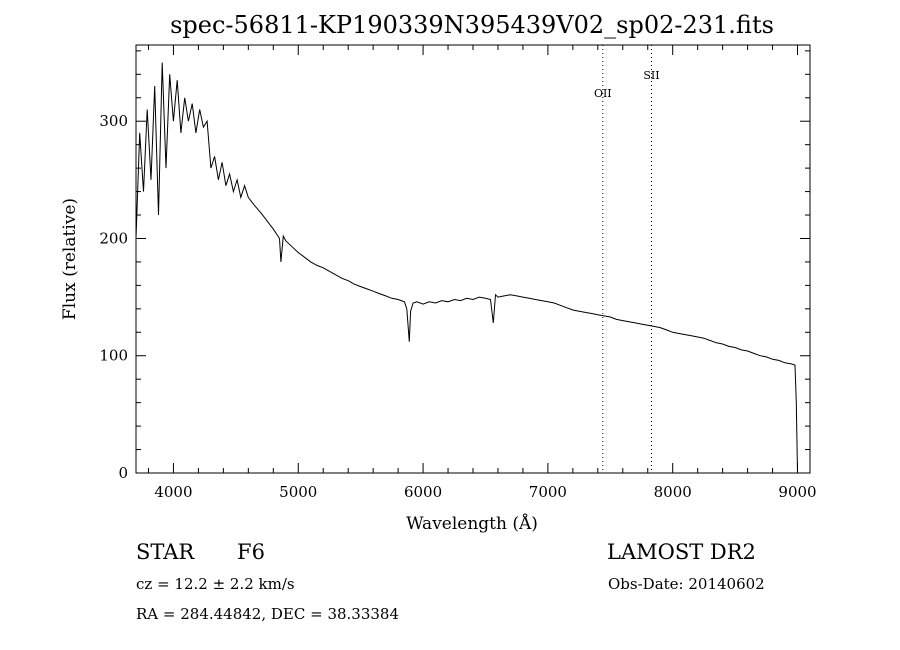 The image size is (900, 650). I want to click on coordinates: RA = 284.44842, DEC = 38.33384, so click(268, 614).